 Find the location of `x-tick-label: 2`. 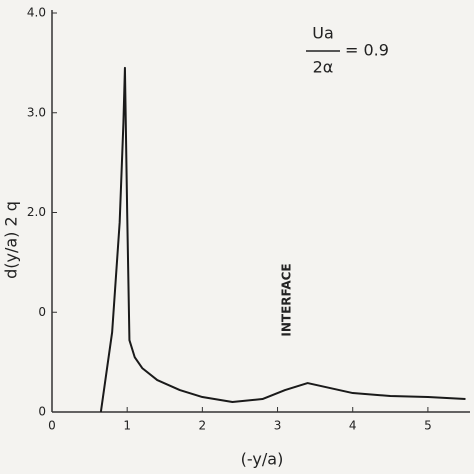

x-tick-label: 2 is located at coordinates (203, 426).